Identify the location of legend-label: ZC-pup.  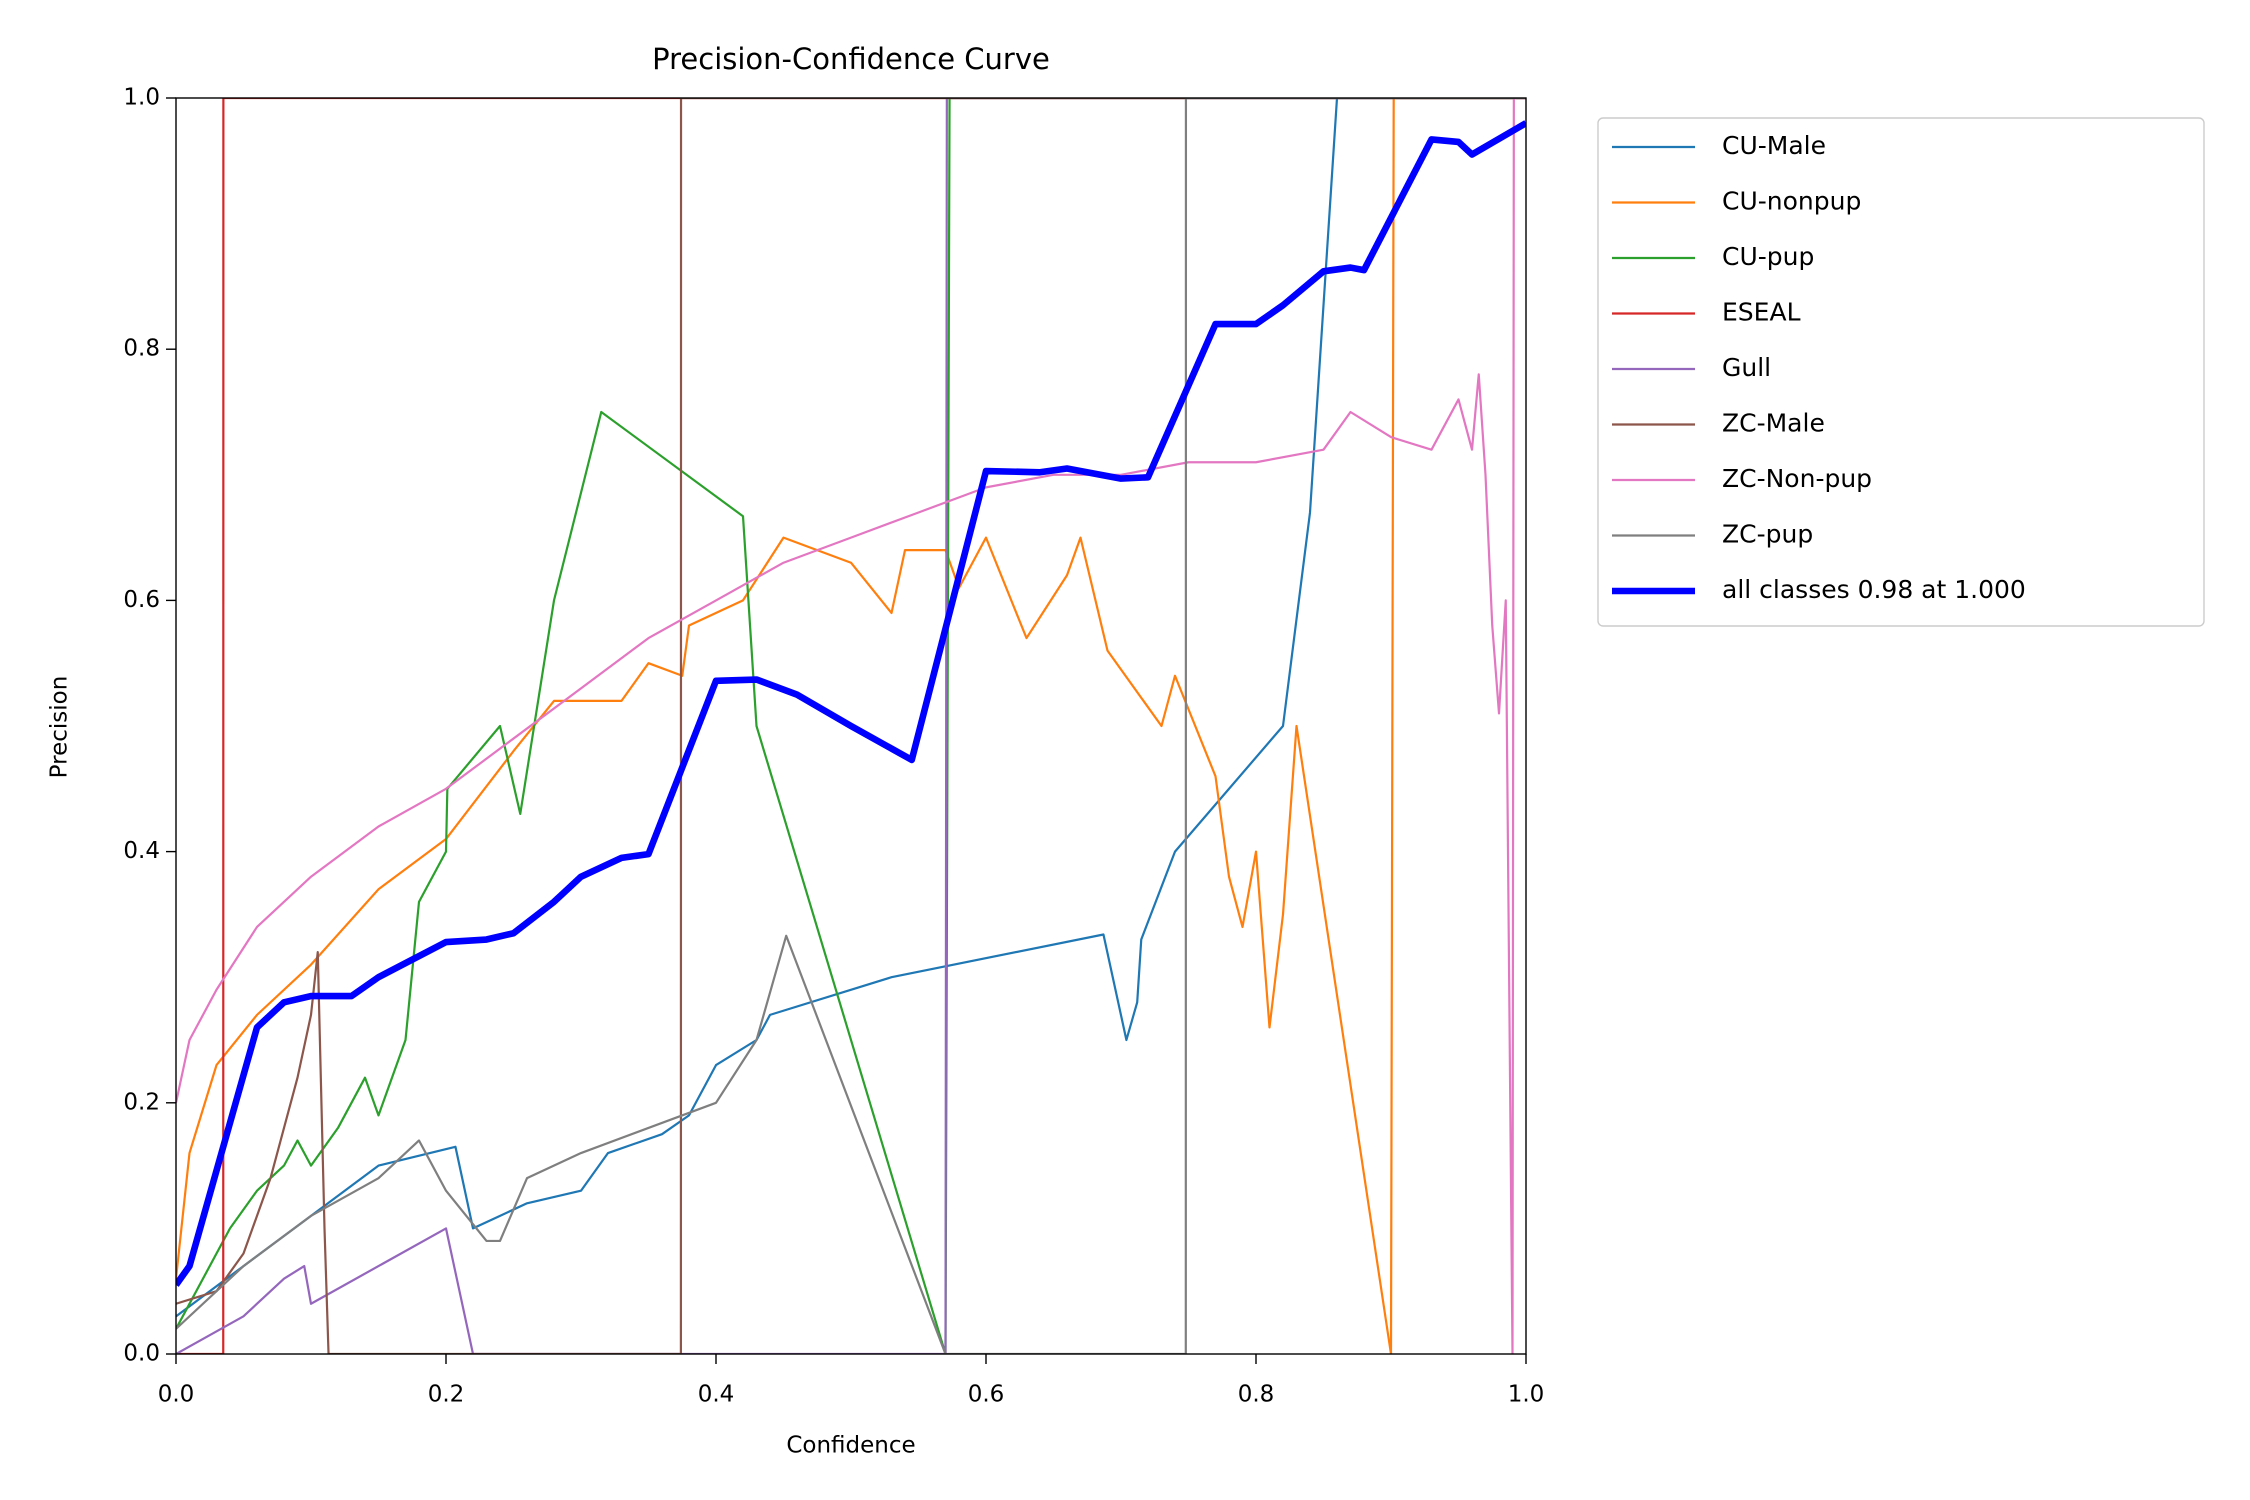
(1767, 534).